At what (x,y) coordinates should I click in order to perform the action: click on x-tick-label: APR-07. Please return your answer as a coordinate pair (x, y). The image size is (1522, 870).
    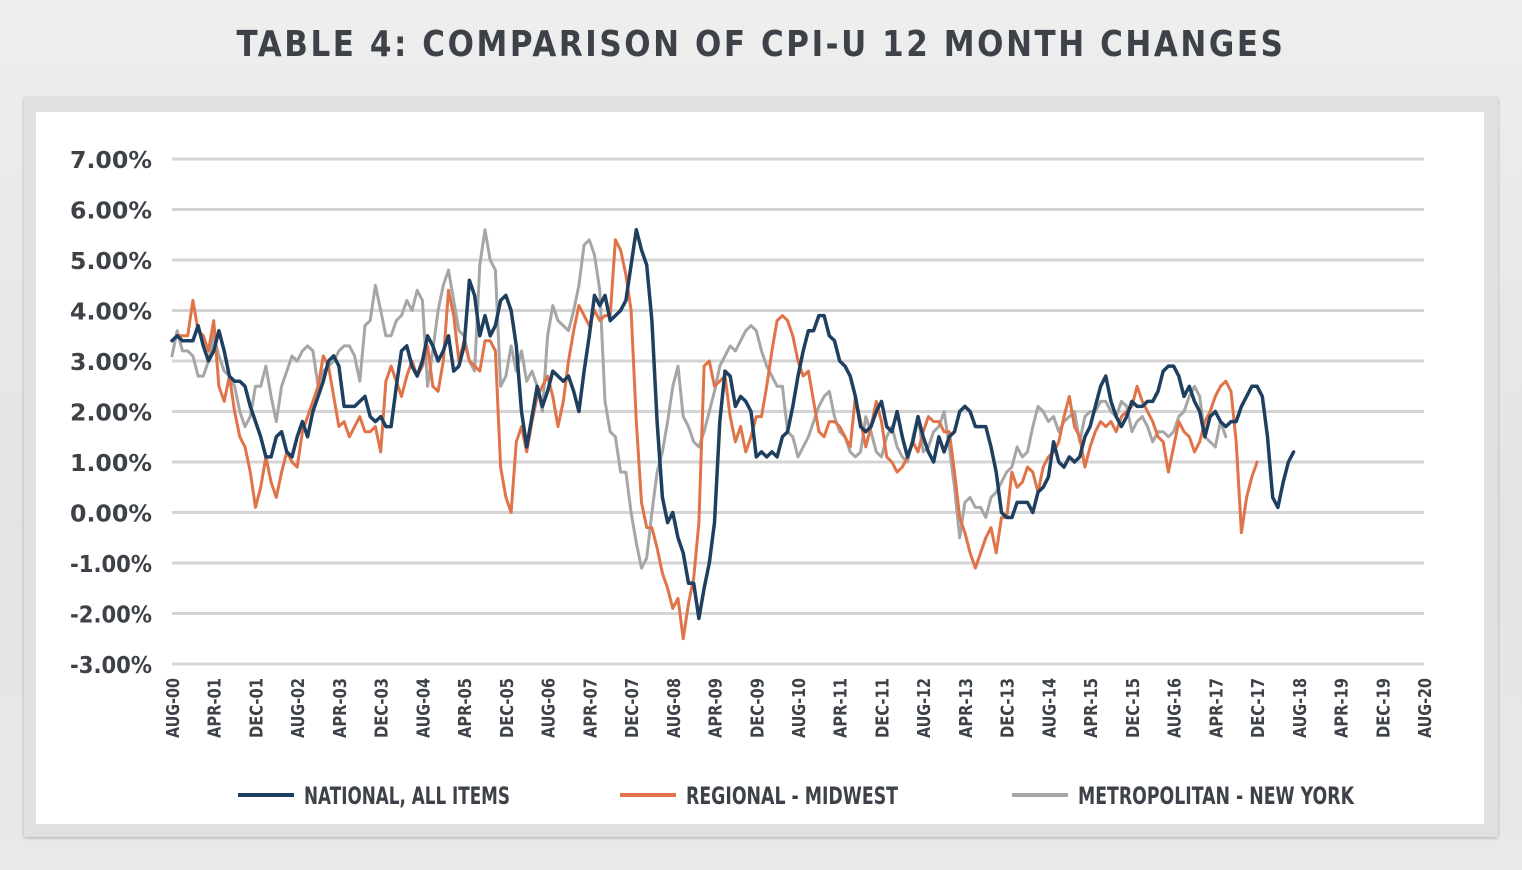
    Looking at the image, I should click on (590, 708).